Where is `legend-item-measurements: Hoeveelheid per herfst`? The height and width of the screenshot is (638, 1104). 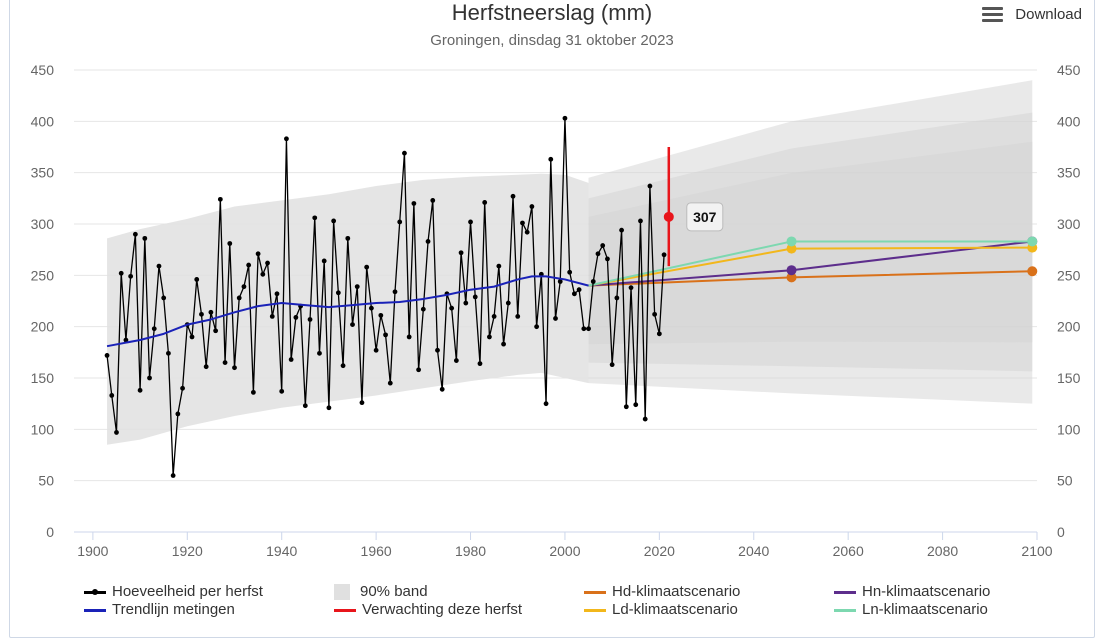
legend-item-measurements: Hoeveelheid per herfst is located at coordinates (173, 591).